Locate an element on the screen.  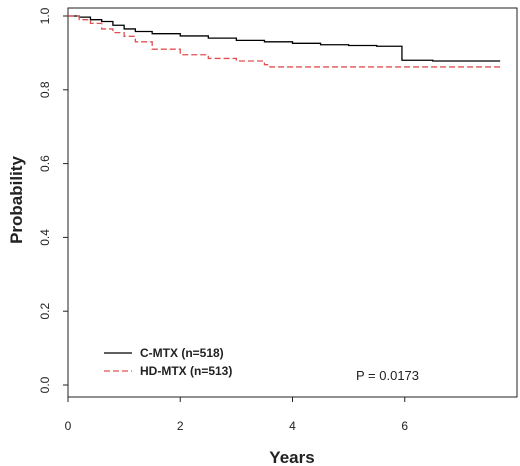
p-value-annotation: P = 0.0173 is located at coordinates (387, 375).